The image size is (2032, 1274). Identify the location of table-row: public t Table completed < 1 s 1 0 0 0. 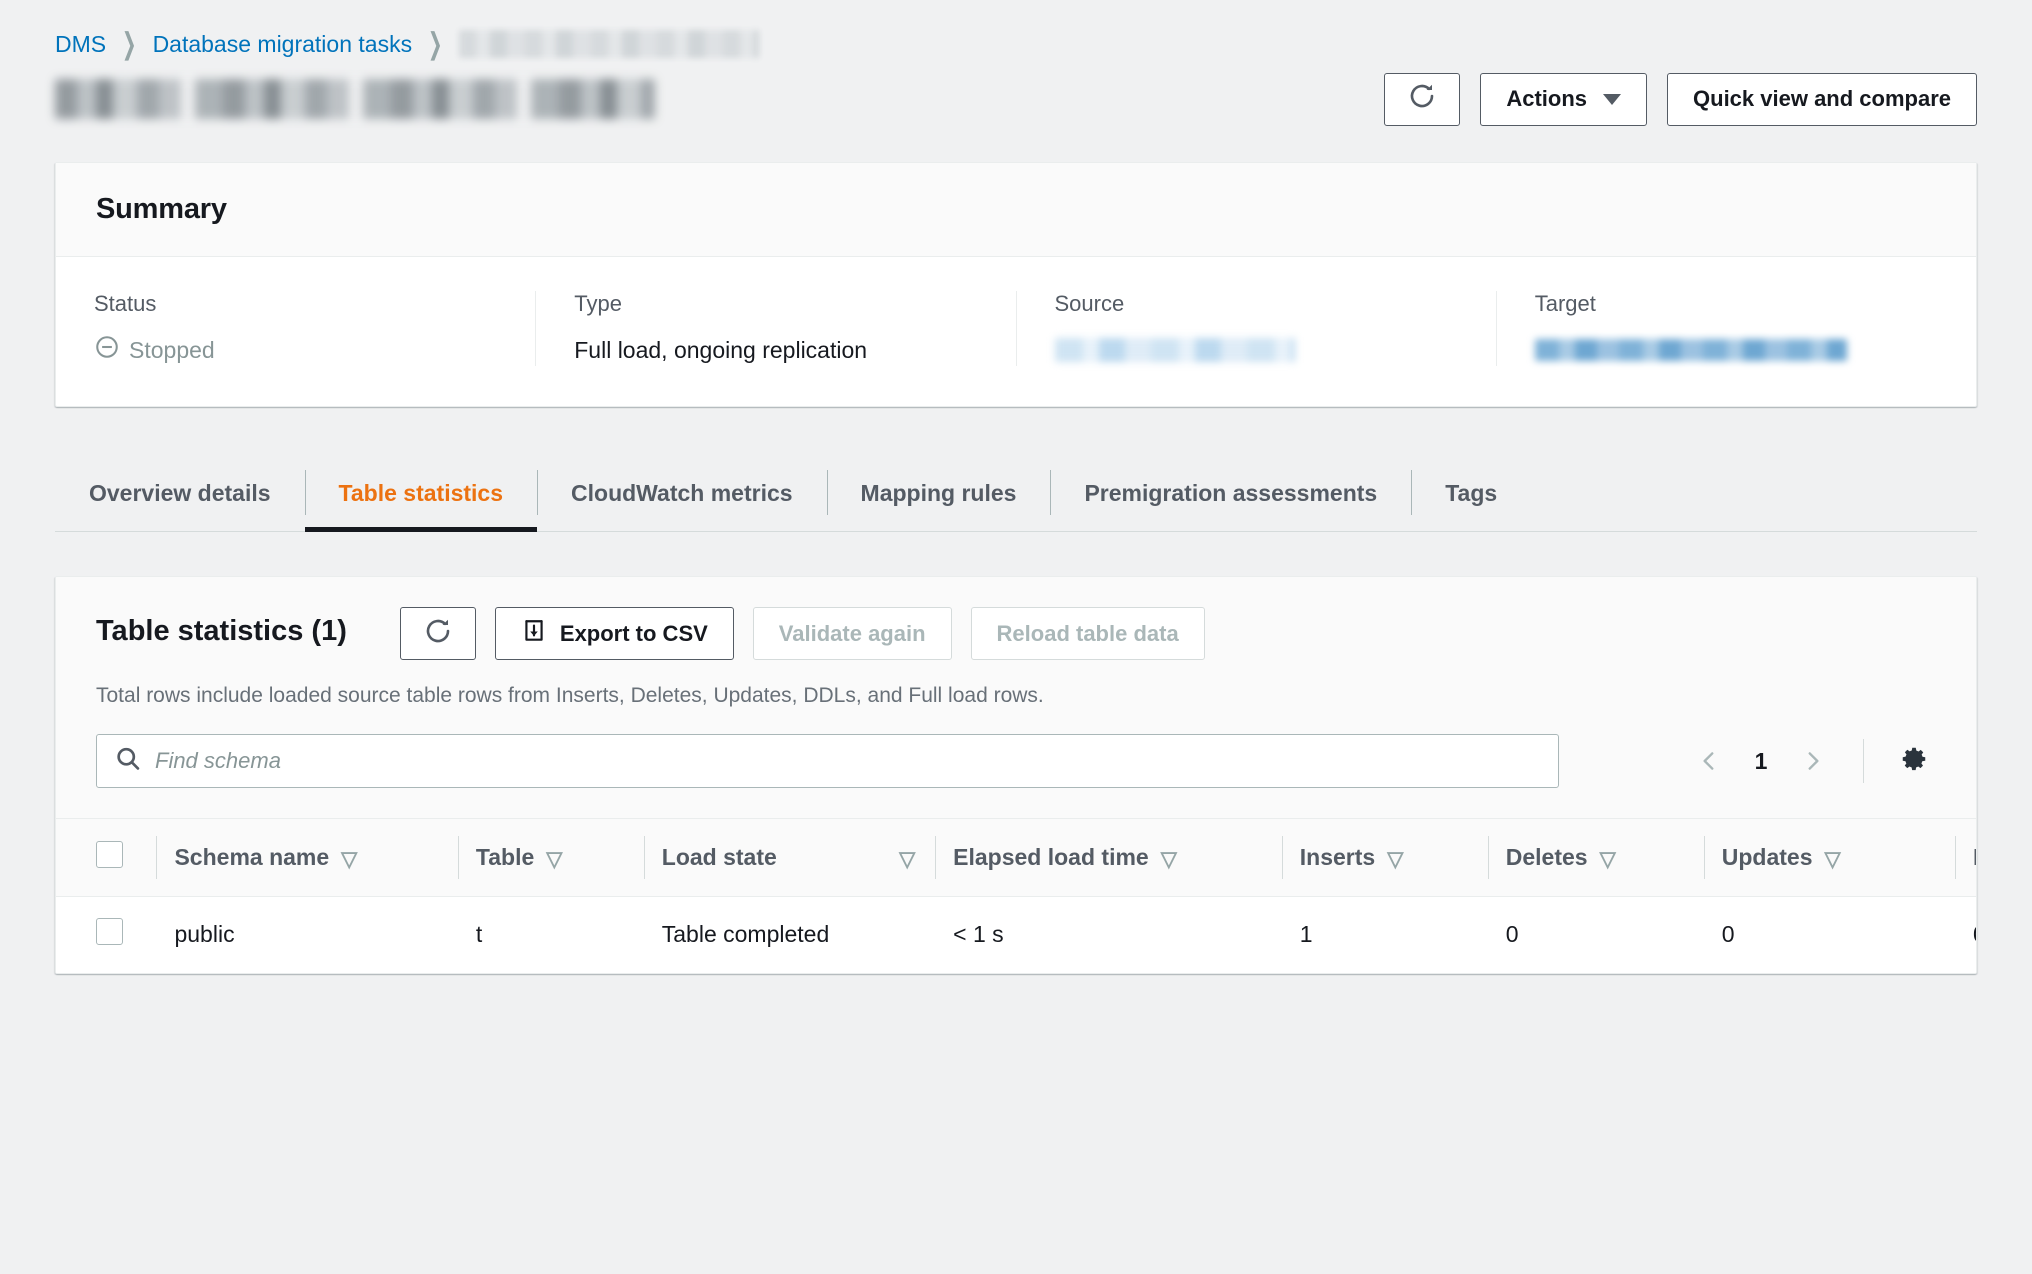
(1016, 934).